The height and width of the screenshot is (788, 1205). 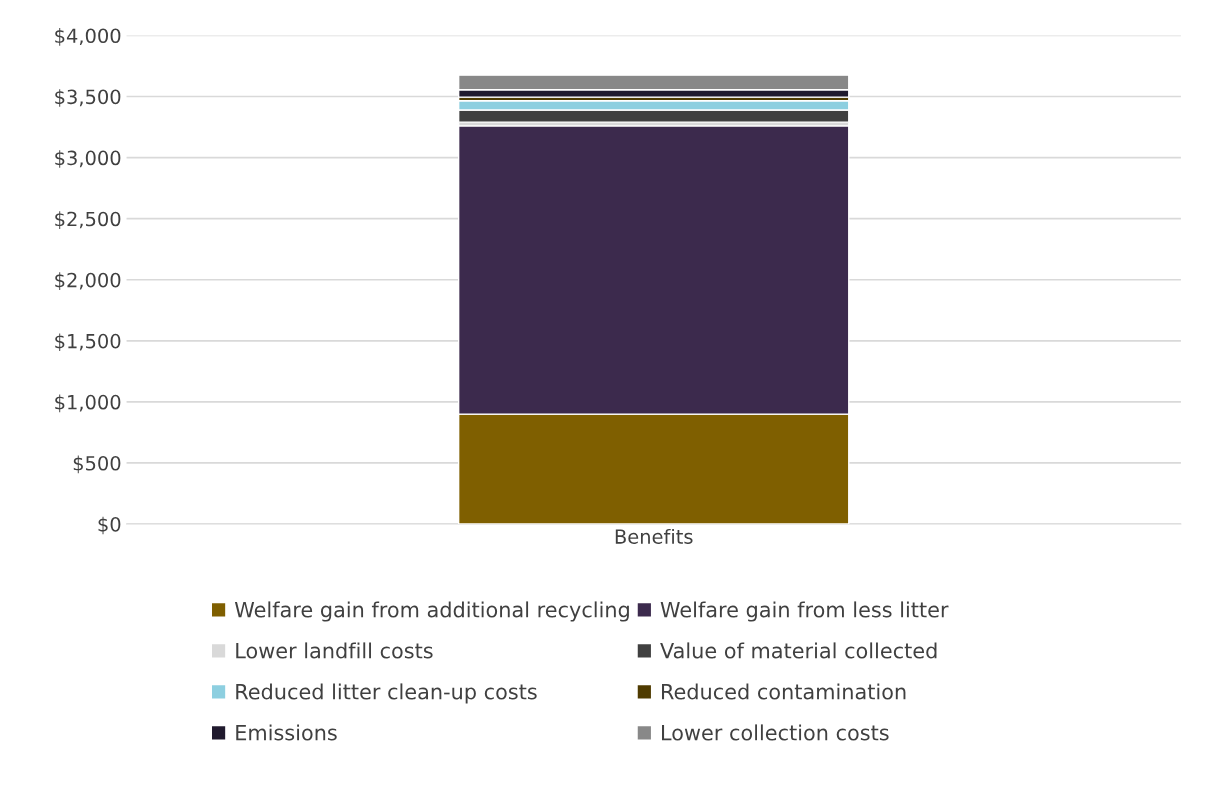 I want to click on legend-label: Reduced litter clean-up costs, so click(x=386, y=693).